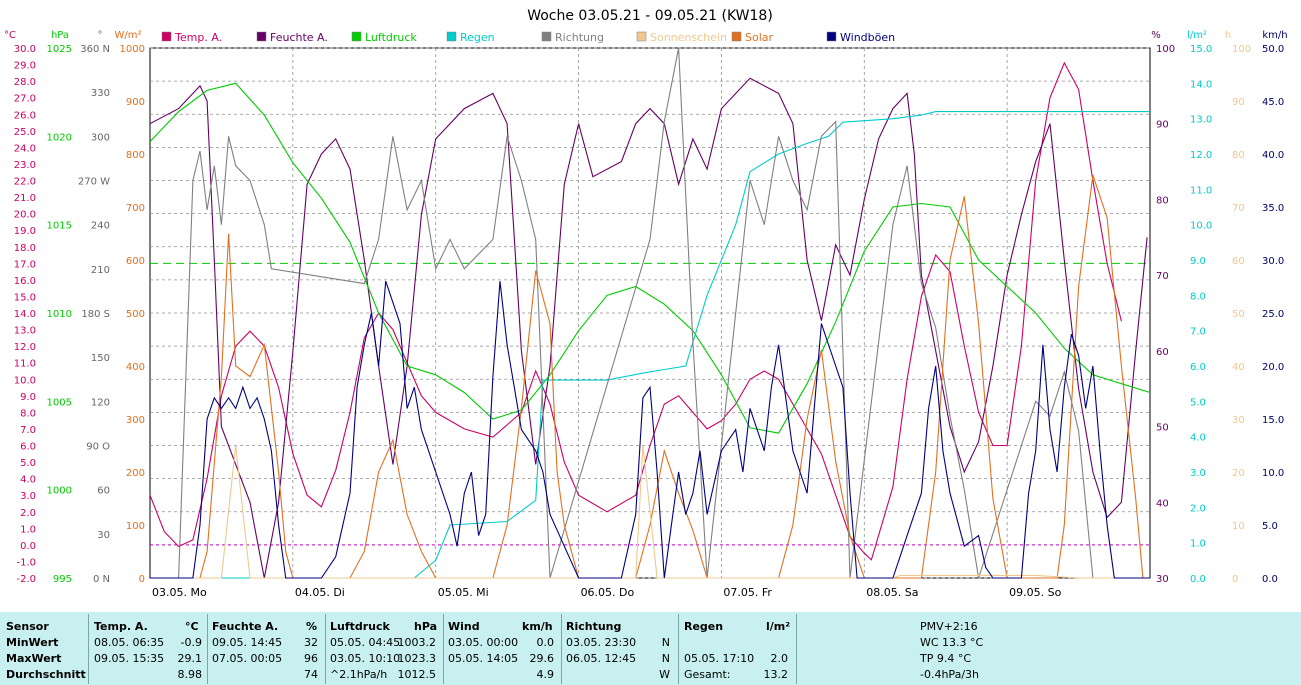 This screenshot has width=1301, height=685. What do you see at coordinates (135, 314) in the screenshot?
I see `solar-axis-tick-label: 500` at bounding box center [135, 314].